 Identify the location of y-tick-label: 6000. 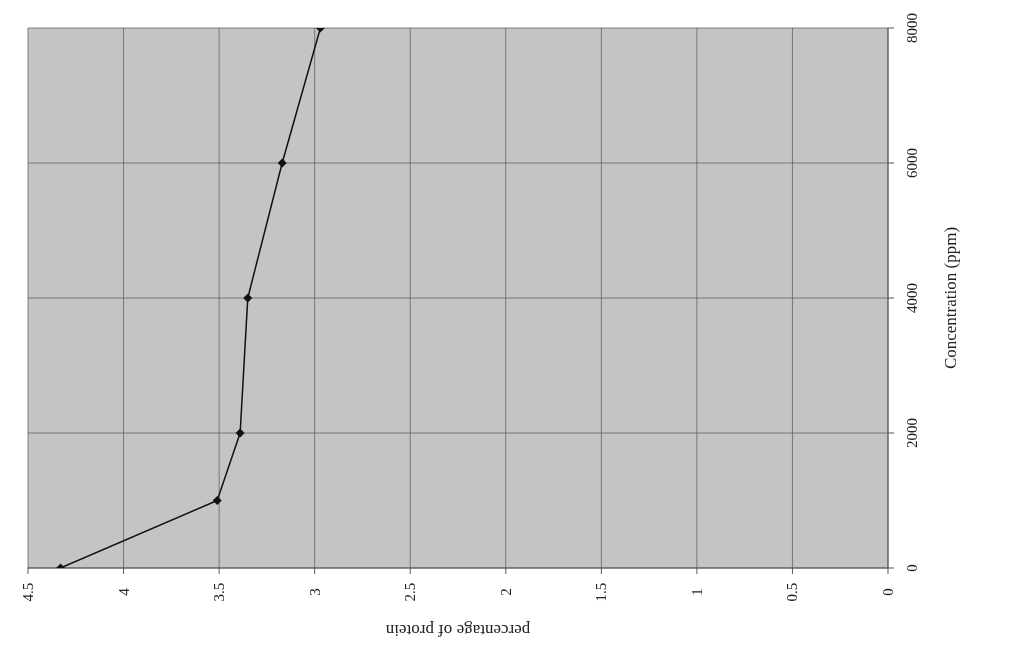
(912, 163).